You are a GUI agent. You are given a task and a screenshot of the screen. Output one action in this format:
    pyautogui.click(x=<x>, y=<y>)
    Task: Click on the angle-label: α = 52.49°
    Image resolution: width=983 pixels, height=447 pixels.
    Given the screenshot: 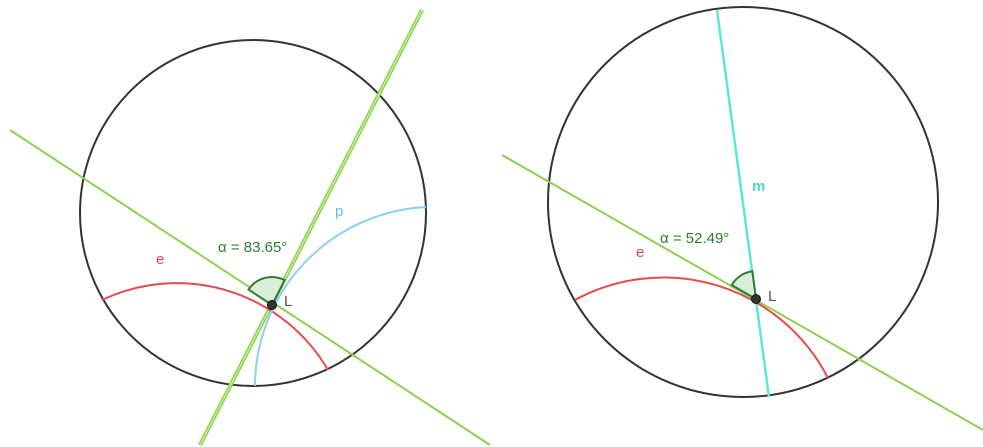 What is the action you would take?
    pyautogui.click(x=694, y=238)
    